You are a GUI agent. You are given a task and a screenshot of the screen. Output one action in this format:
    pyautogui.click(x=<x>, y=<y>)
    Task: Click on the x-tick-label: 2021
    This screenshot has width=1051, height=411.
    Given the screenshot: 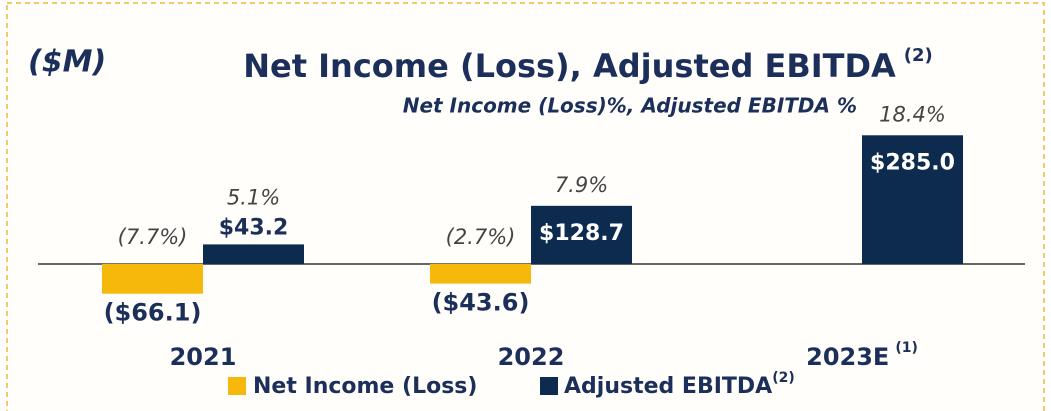 What is the action you would take?
    pyautogui.click(x=203, y=357)
    